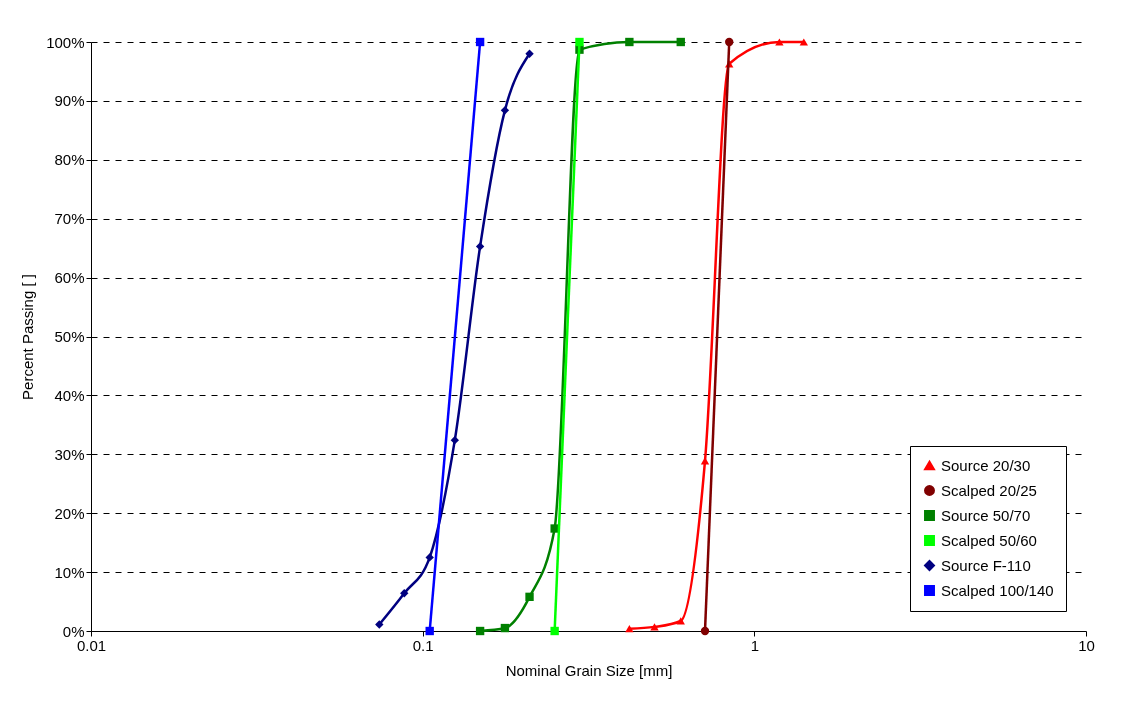 Image resolution: width=1143 pixels, height=704 pixels. Describe the element at coordinates (1086, 645) in the screenshot. I see `x-tick-label: 10` at that location.